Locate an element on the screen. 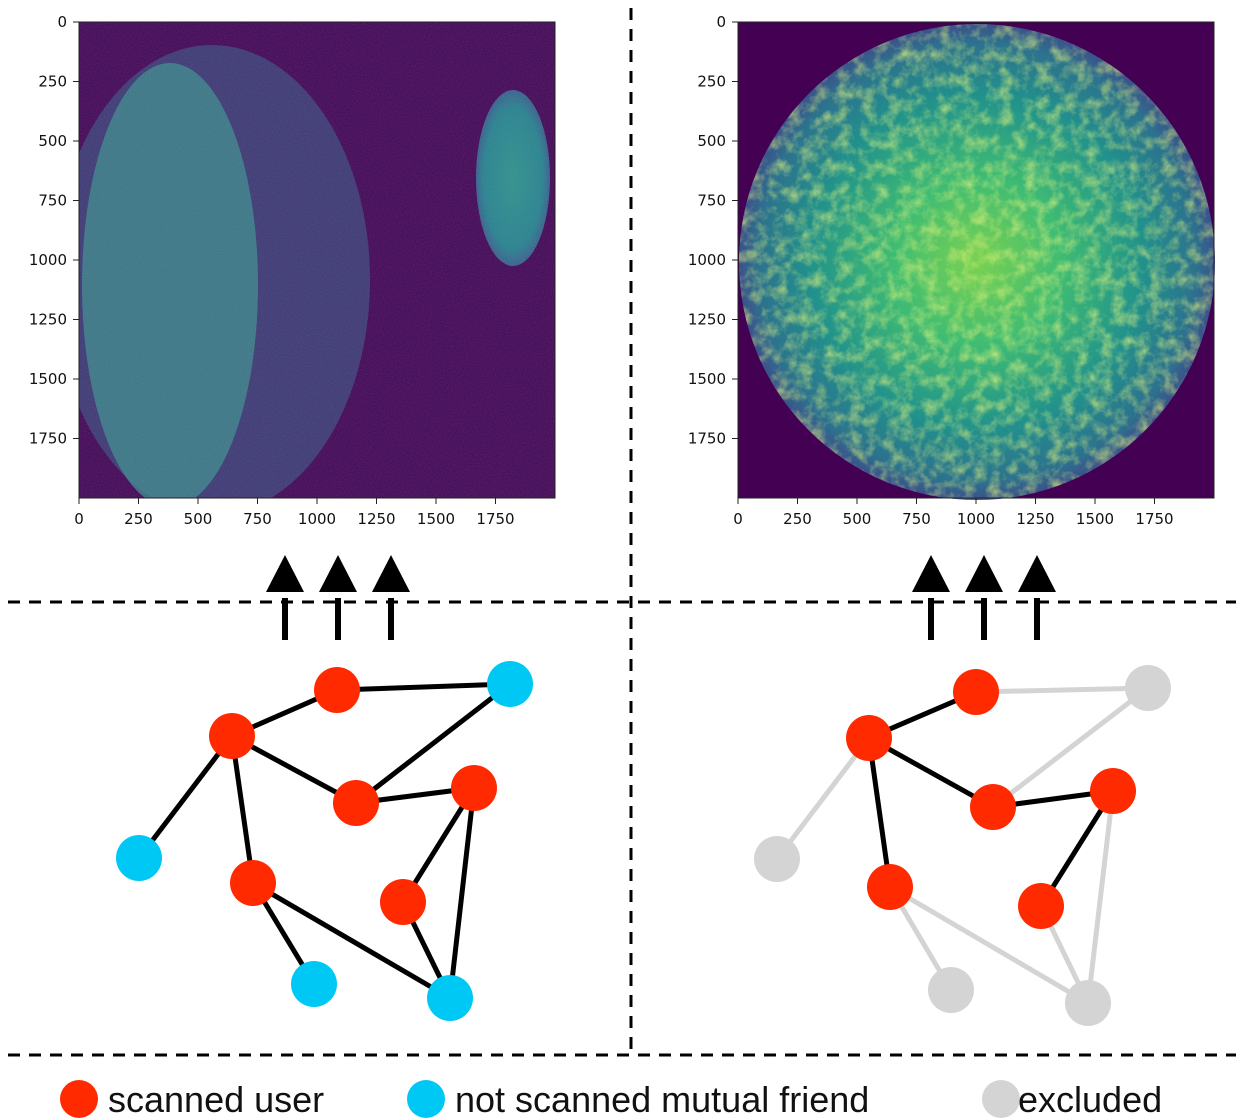  right-network is located at coordinates (962, 845).